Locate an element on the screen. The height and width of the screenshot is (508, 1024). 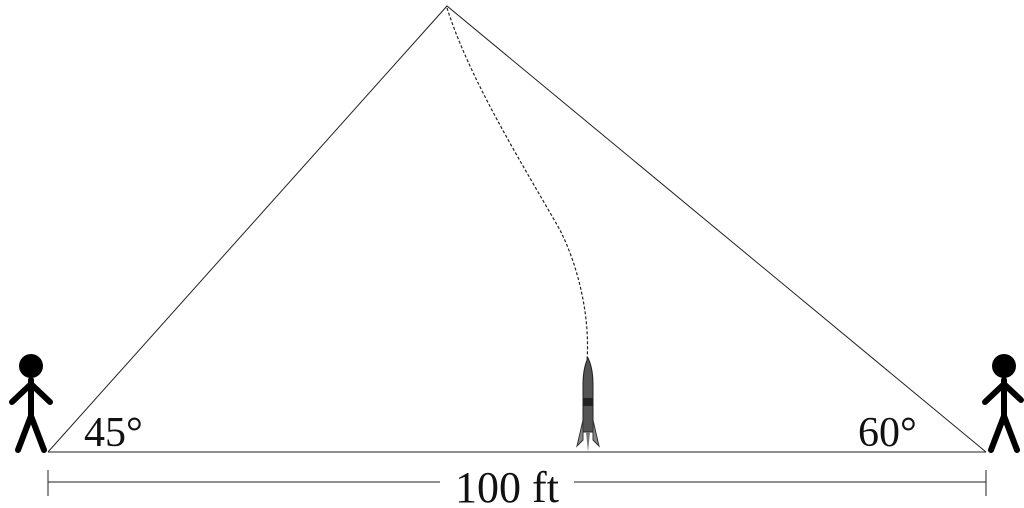
dimension-line is located at coordinates (517, 483).